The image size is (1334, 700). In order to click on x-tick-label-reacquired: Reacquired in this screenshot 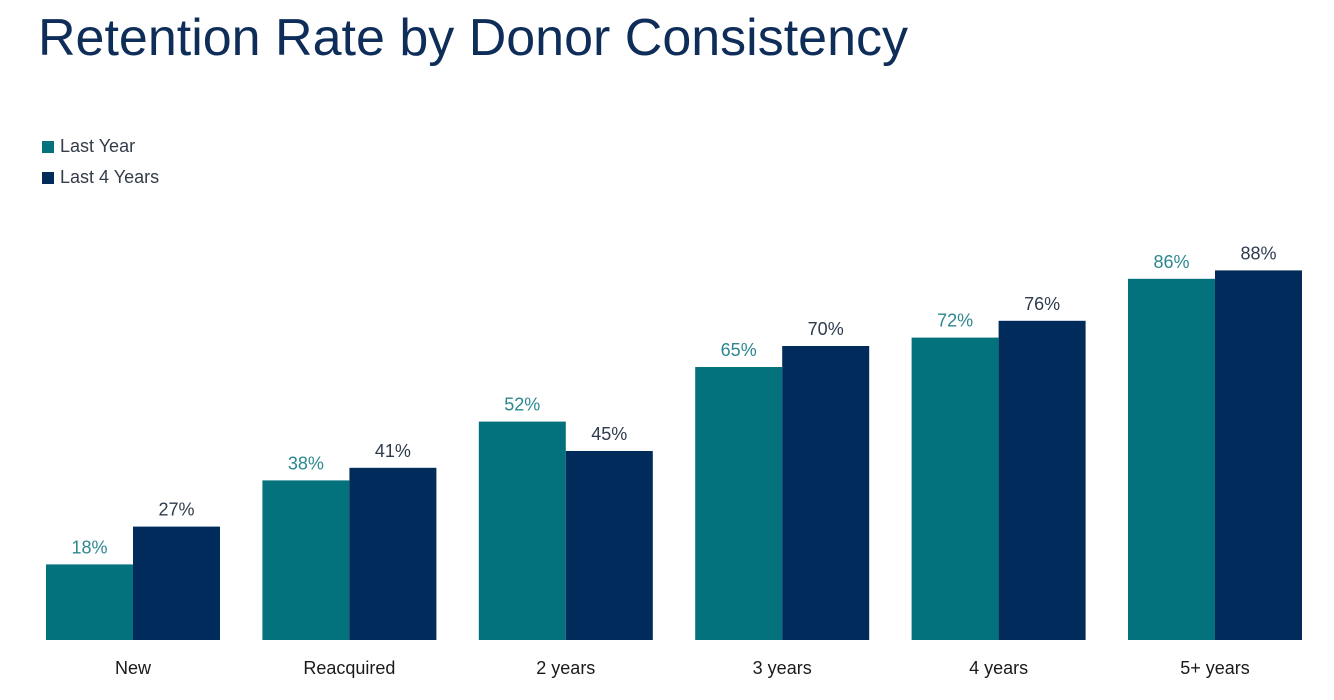, I will do `click(349, 668)`.